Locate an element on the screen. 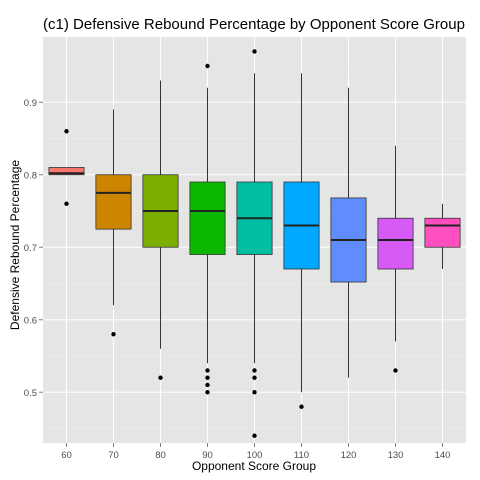  x-tick-label: 80 is located at coordinates (160, 455).